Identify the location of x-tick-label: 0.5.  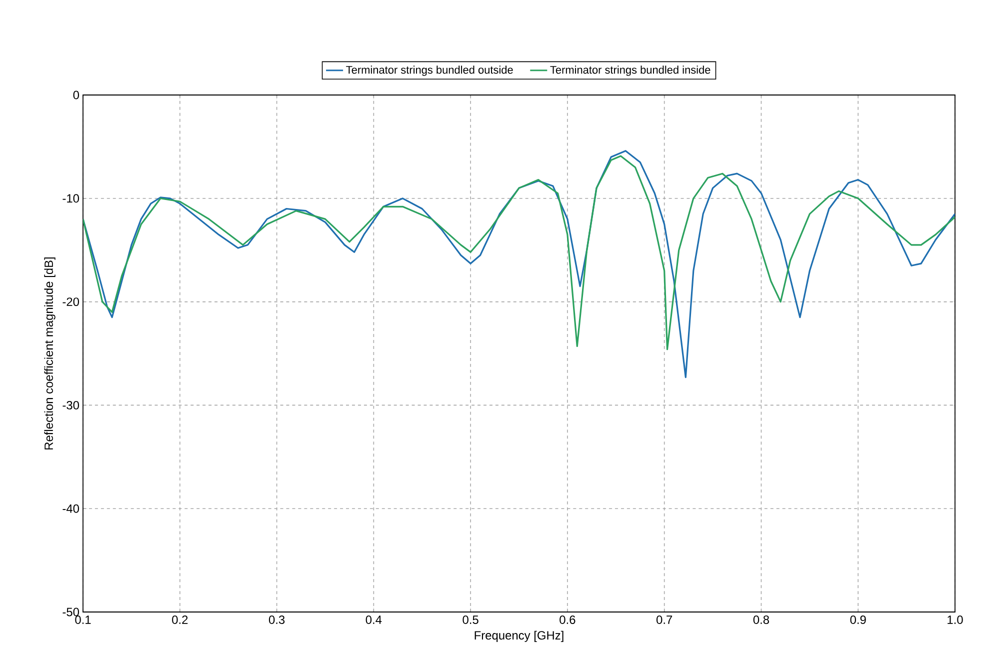
(470, 620).